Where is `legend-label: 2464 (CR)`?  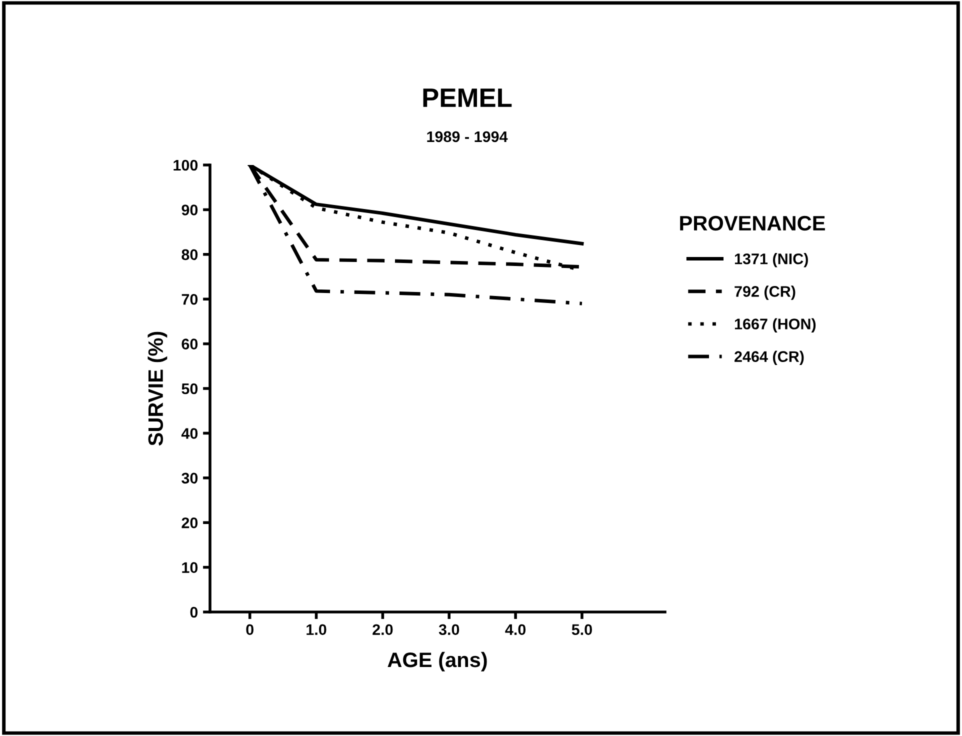
legend-label: 2464 (CR) is located at coordinates (769, 358).